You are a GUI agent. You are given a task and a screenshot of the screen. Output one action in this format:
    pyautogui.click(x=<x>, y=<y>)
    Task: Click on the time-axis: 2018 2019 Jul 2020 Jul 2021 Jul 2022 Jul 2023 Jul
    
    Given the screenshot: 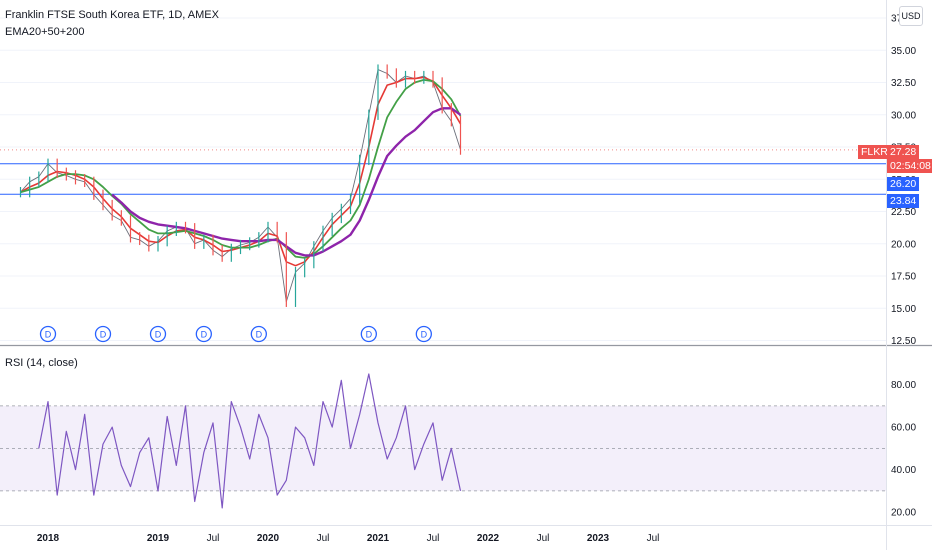 What is the action you would take?
    pyautogui.click(x=348, y=538)
    